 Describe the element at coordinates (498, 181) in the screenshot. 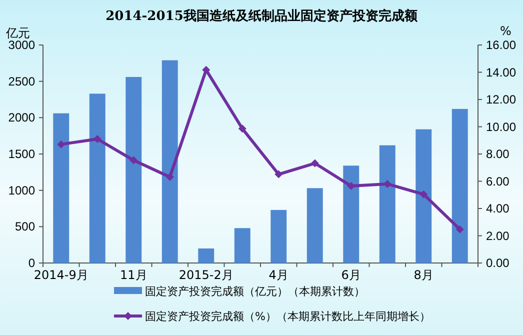

I see `y2-tick-label: 6.00` at that location.